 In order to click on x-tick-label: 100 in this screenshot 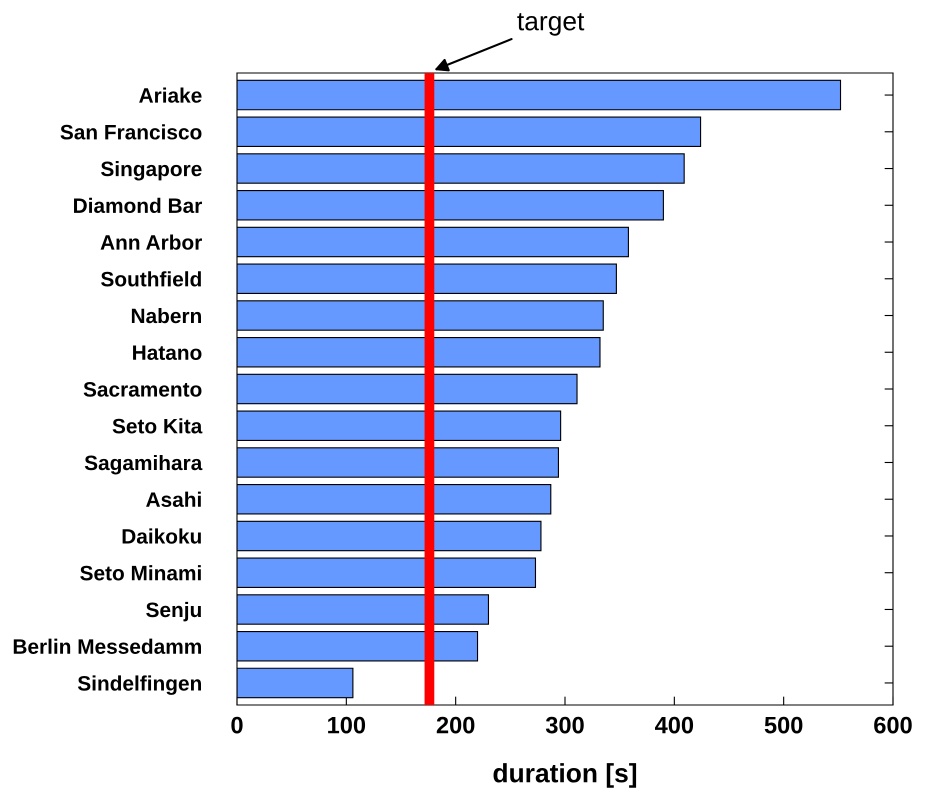, I will do `click(347, 725)`.